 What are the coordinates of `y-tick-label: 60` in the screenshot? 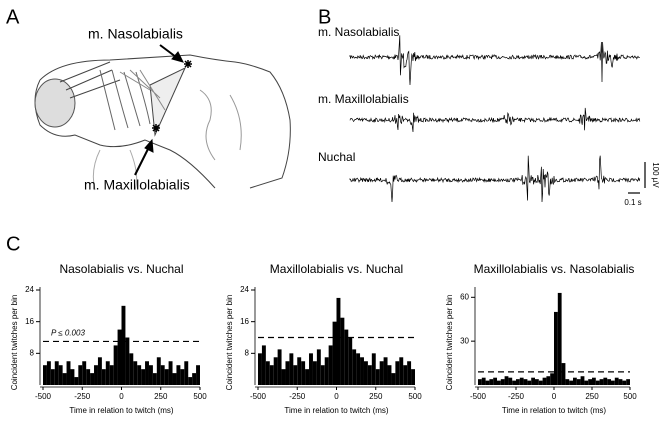 It's located at (464, 296).